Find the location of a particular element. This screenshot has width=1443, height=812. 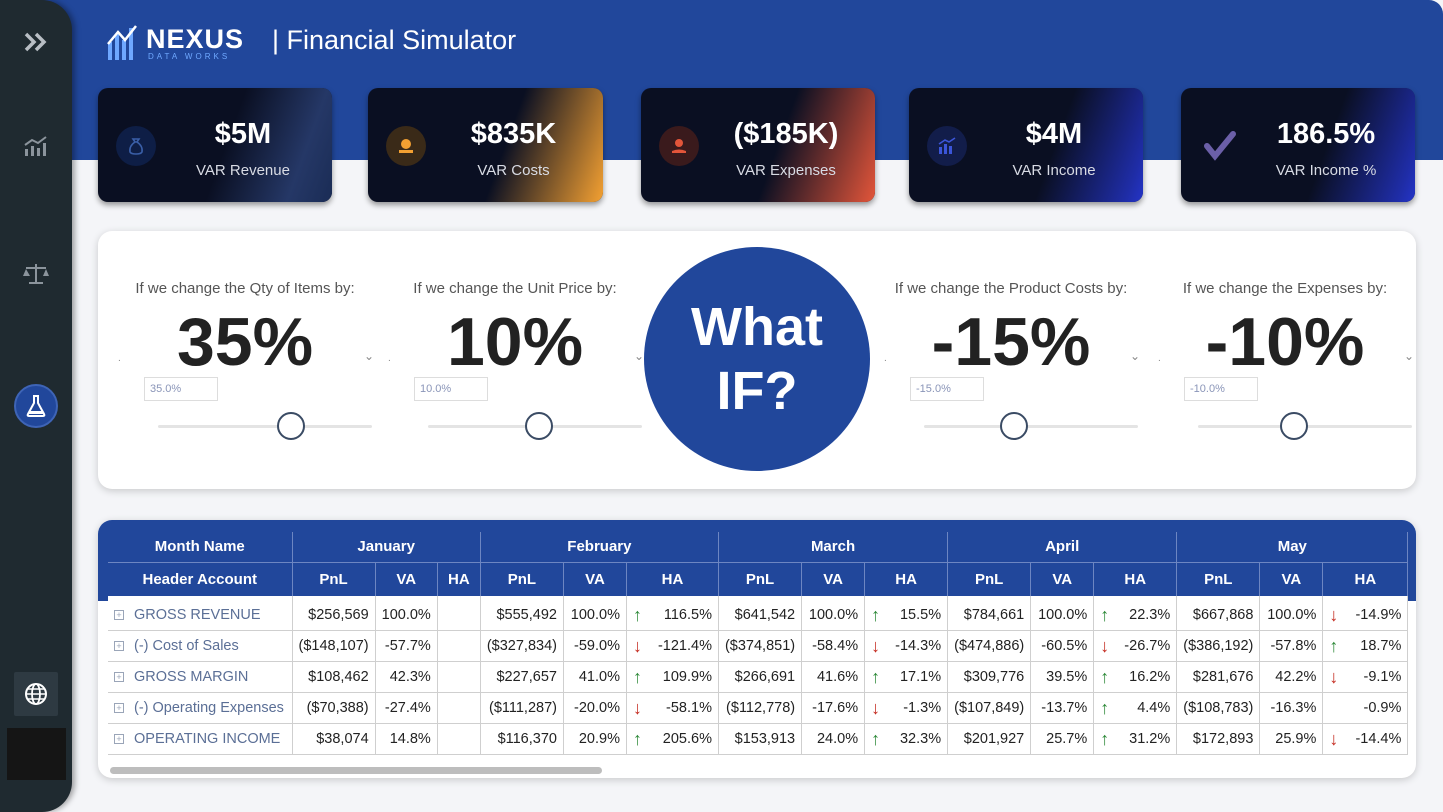

ha-value: 18.7% is located at coordinates (1381, 645).